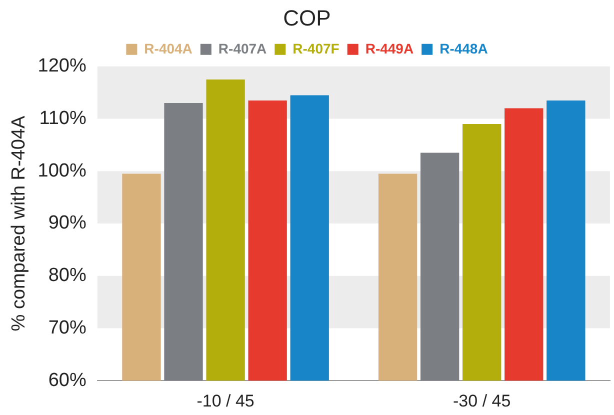 This screenshot has width=614, height=415. What do you see at coordinates (225, 400) in the screenshot?
I see `x-tick-label: -10 / 45` at bounding box center [225, 400].